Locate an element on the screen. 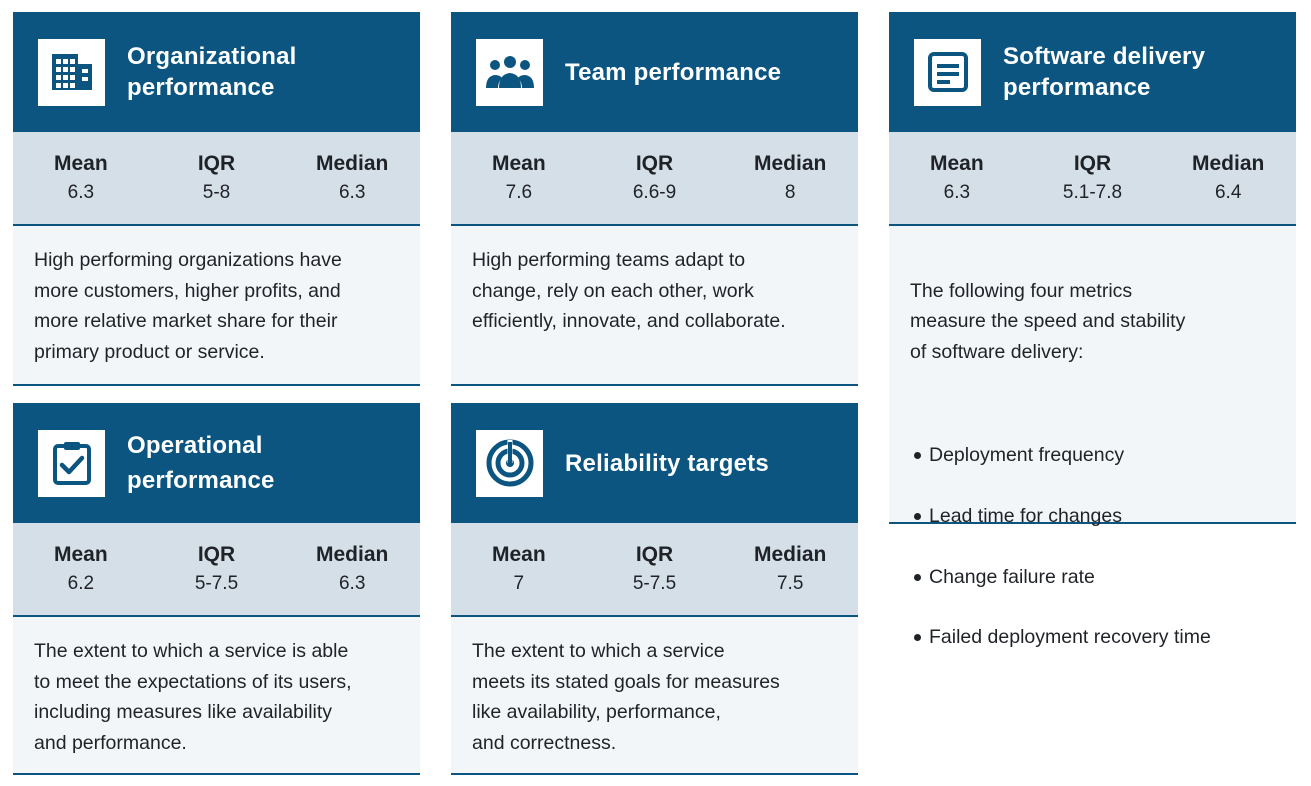  stat-value: 7.5 is located at coordinates (790, 583).